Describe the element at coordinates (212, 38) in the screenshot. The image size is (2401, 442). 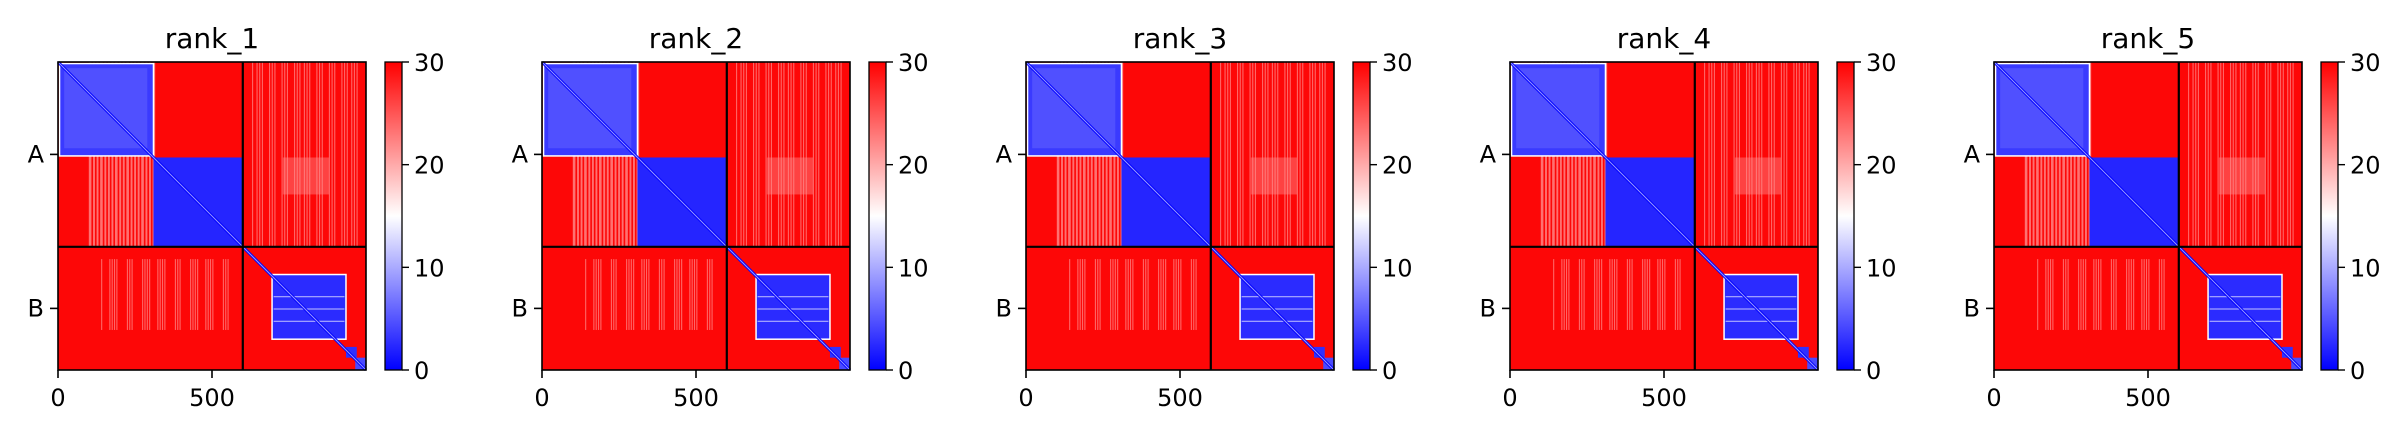
I see `panel-title: rank_1` at that location.